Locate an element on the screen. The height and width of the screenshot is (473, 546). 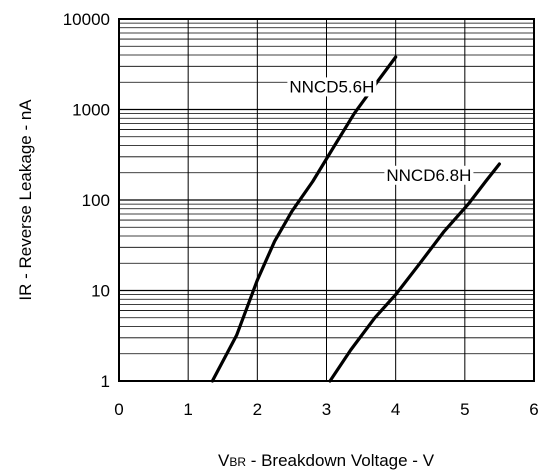
series-label: NNCD6.8H is located at coordinates (428, 175).